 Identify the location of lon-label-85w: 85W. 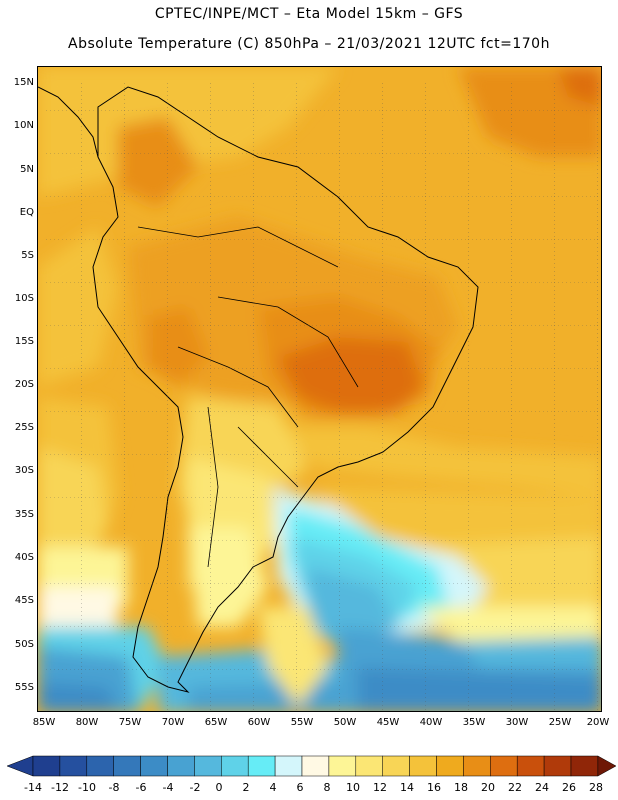
(44, 722).